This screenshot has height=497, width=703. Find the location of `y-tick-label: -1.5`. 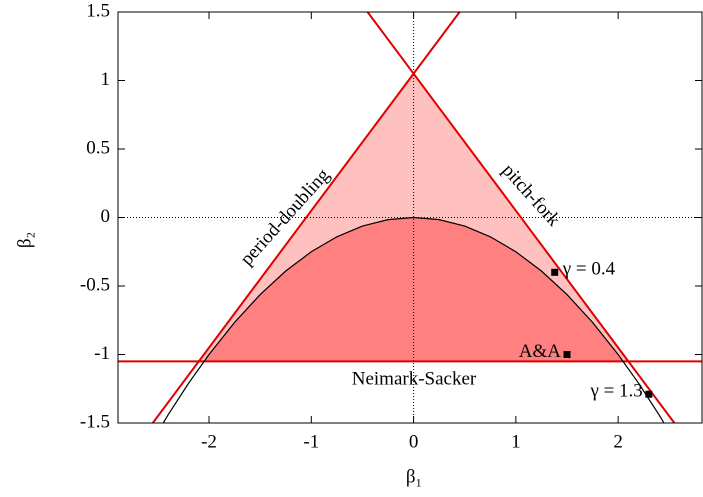

y-tick-label: -1.5 is located at coordinates (95, 421).